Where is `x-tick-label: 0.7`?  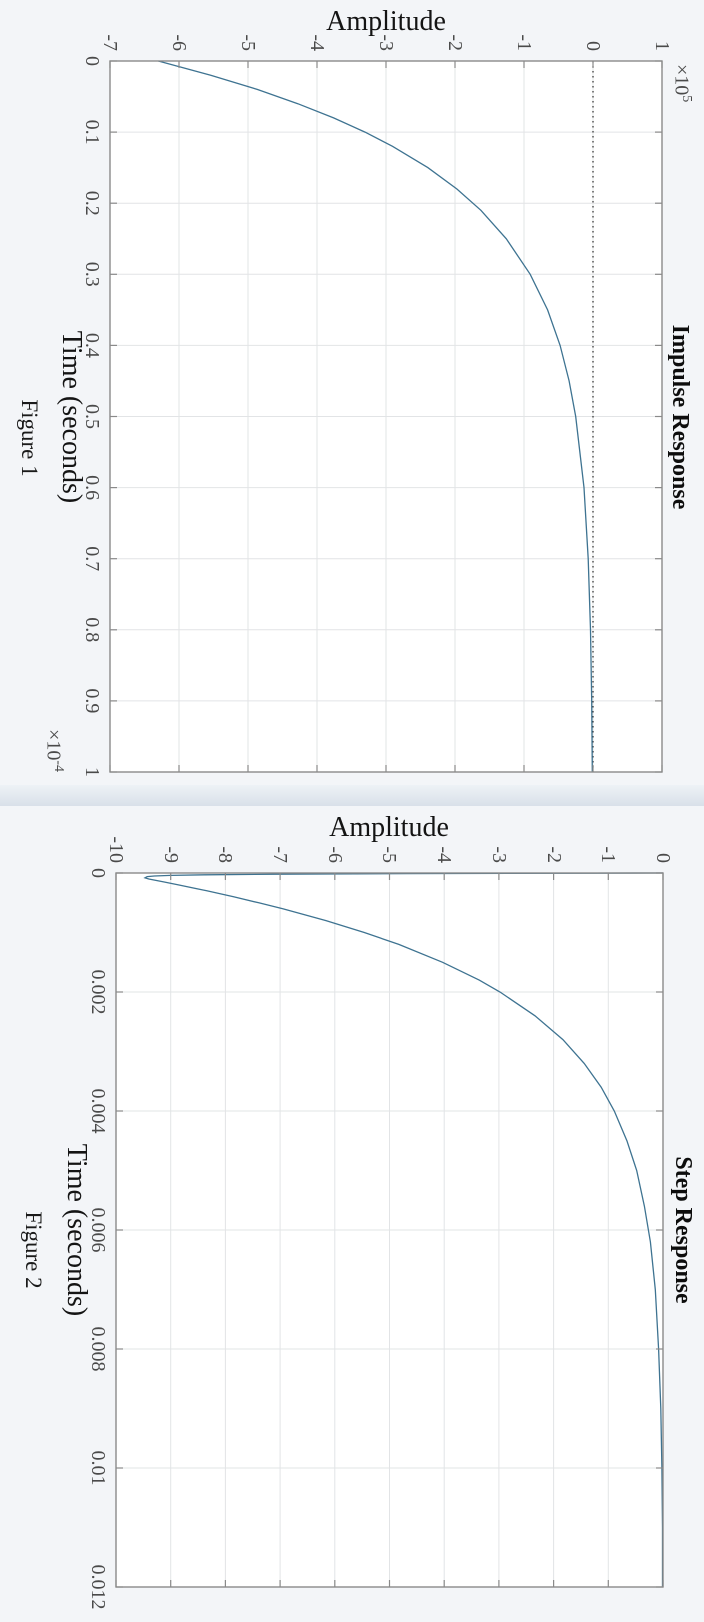 x-tick-label: 0.7 is located at coordinates (92, 559).